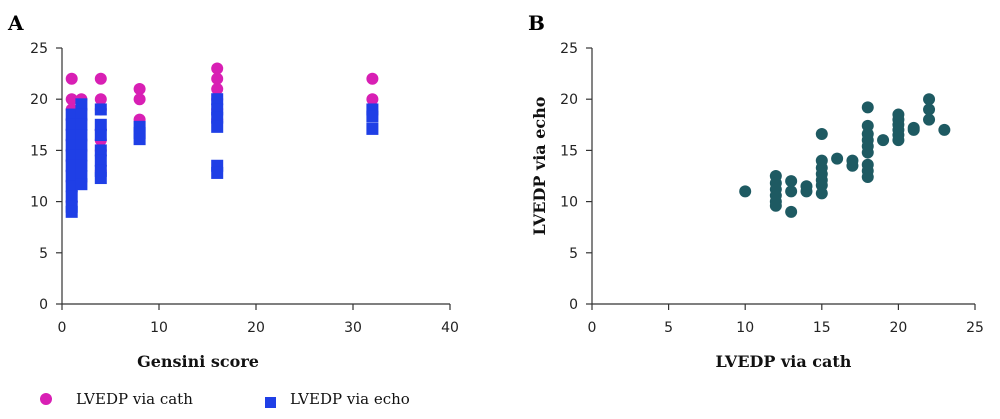  Describe the element at coordinates (39, 49) in the screenshot. I see `panel-a-y-tick-label: 25` at that location.